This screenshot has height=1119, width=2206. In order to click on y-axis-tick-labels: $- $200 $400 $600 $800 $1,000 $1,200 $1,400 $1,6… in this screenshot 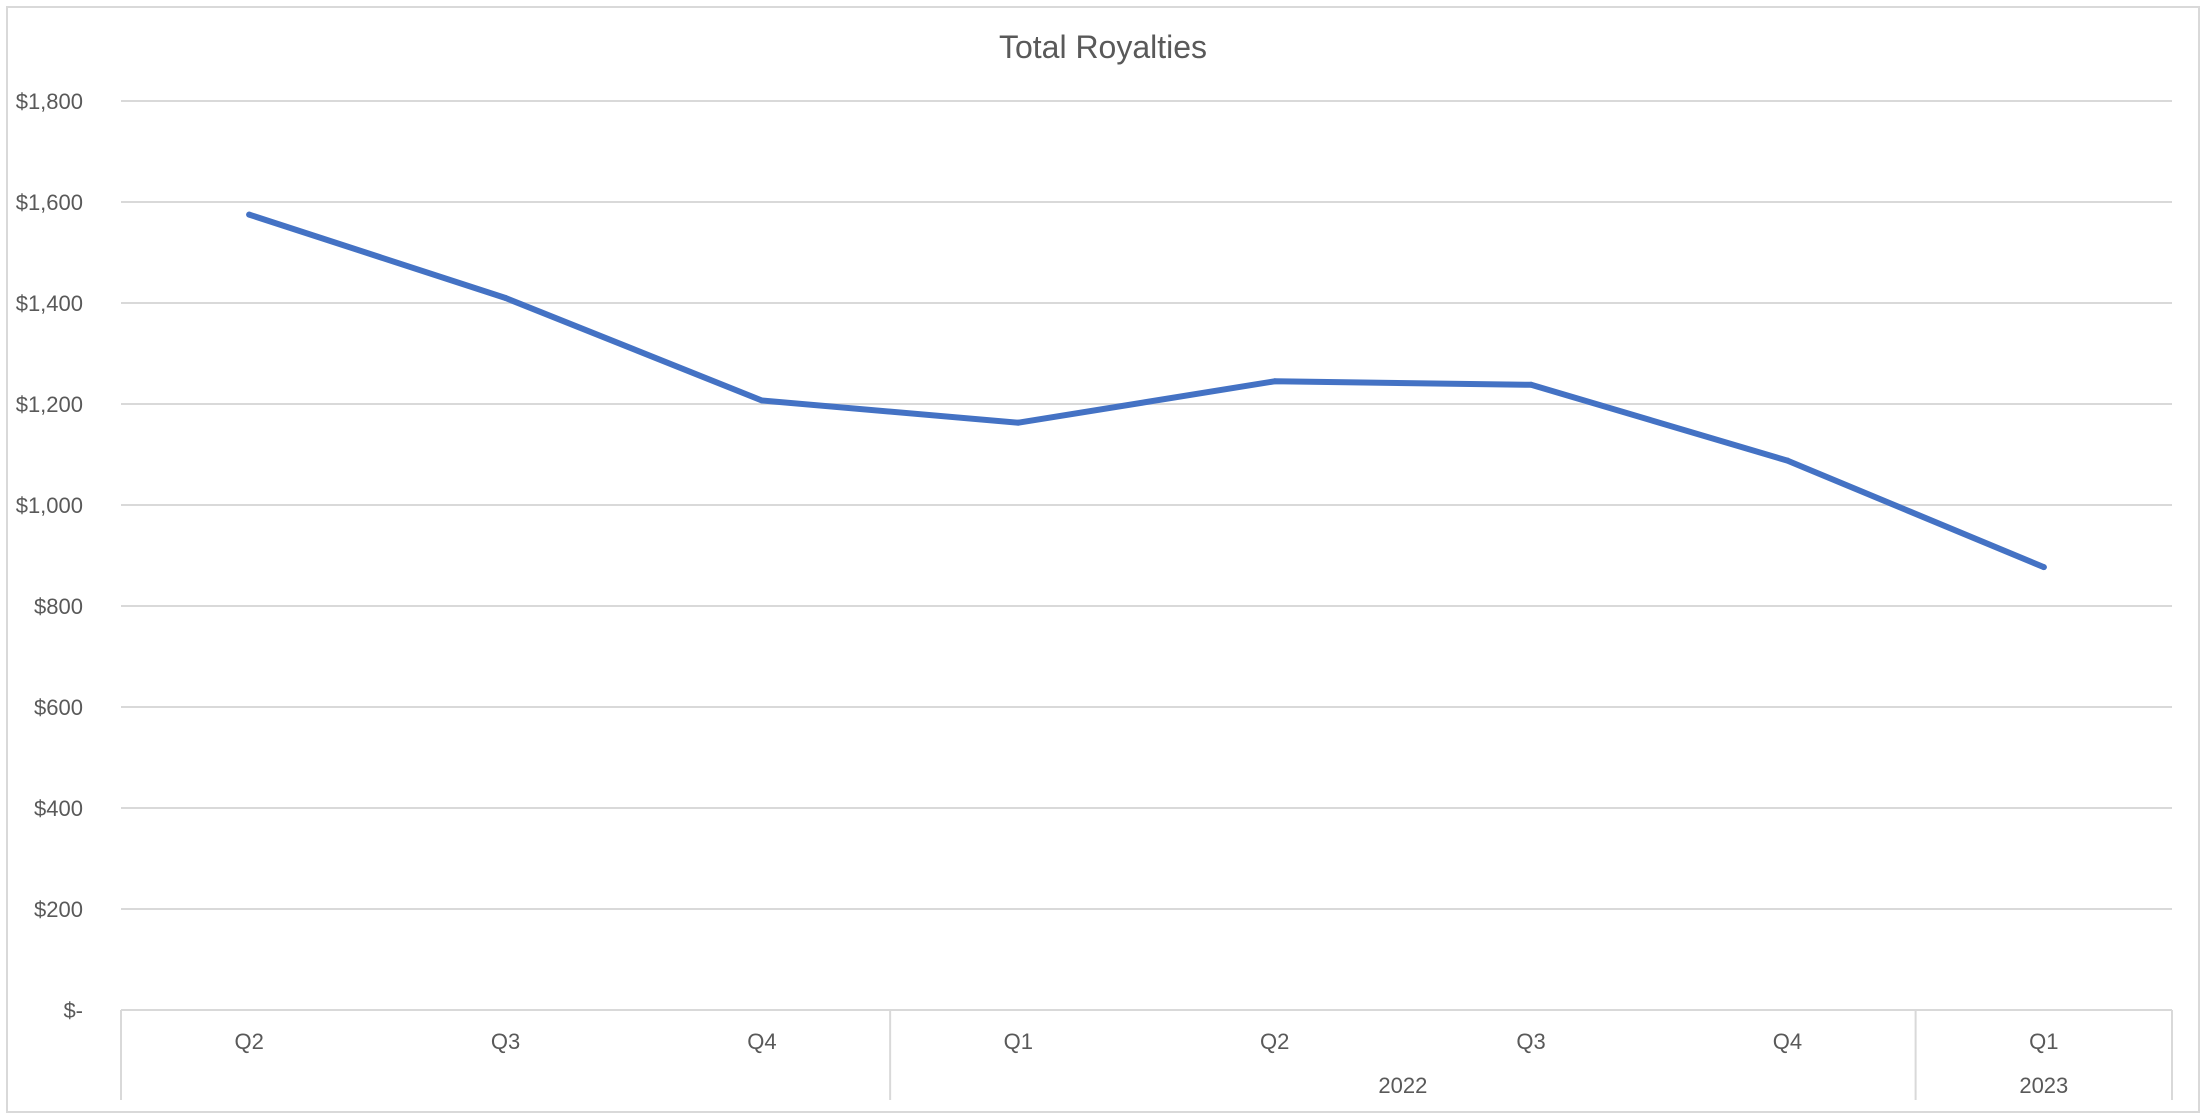, I will do `click(49, 556)`.